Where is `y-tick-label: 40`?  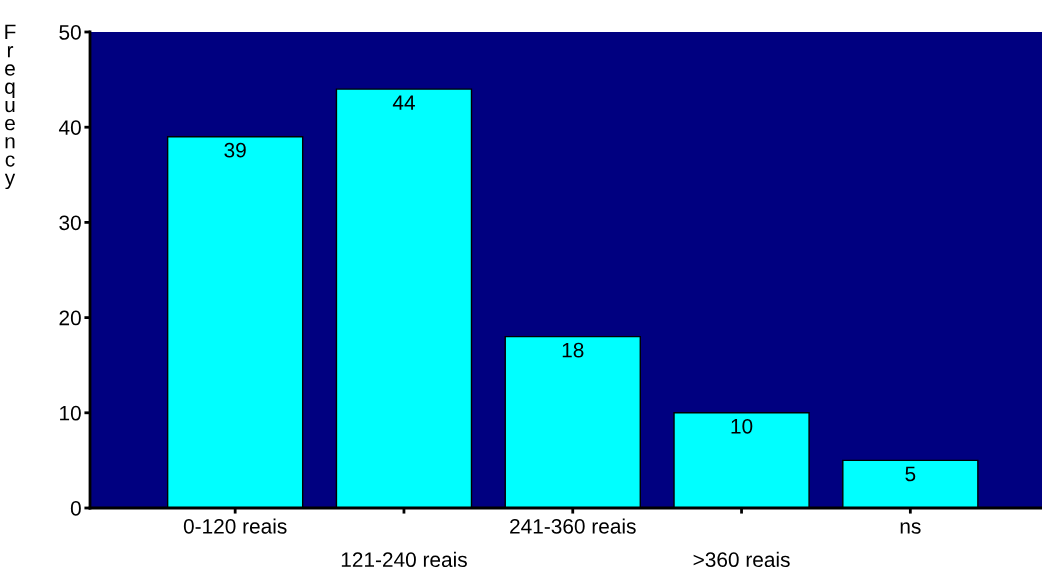
y-tick-label: 40 is located at coordinates (69, 127).